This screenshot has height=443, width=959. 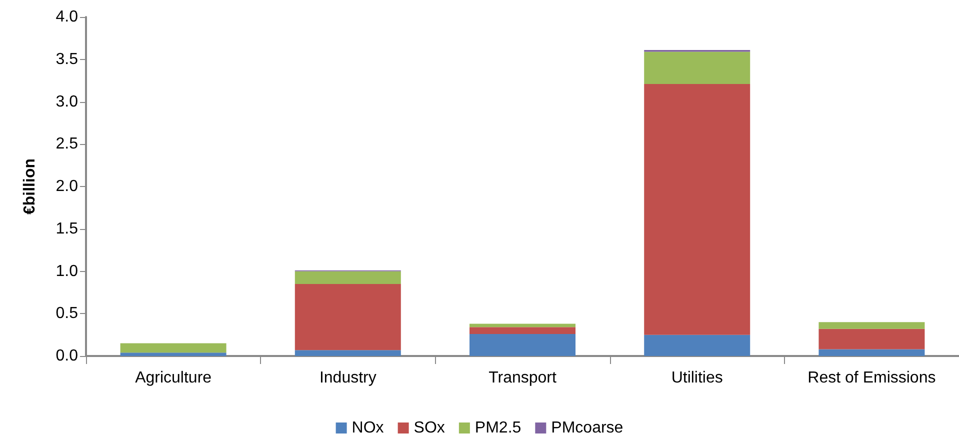 I want to click on y-tick-label: 3.0, so click(x=67, y=101).